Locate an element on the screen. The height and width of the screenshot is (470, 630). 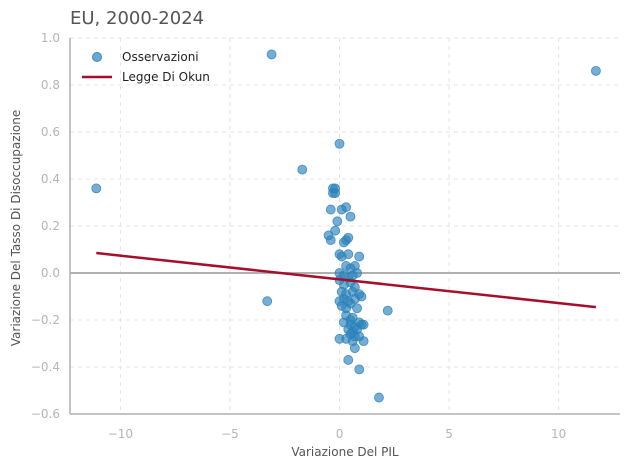
x-axis-label: Variazione Del PIL is located at coordinates (345, 452).